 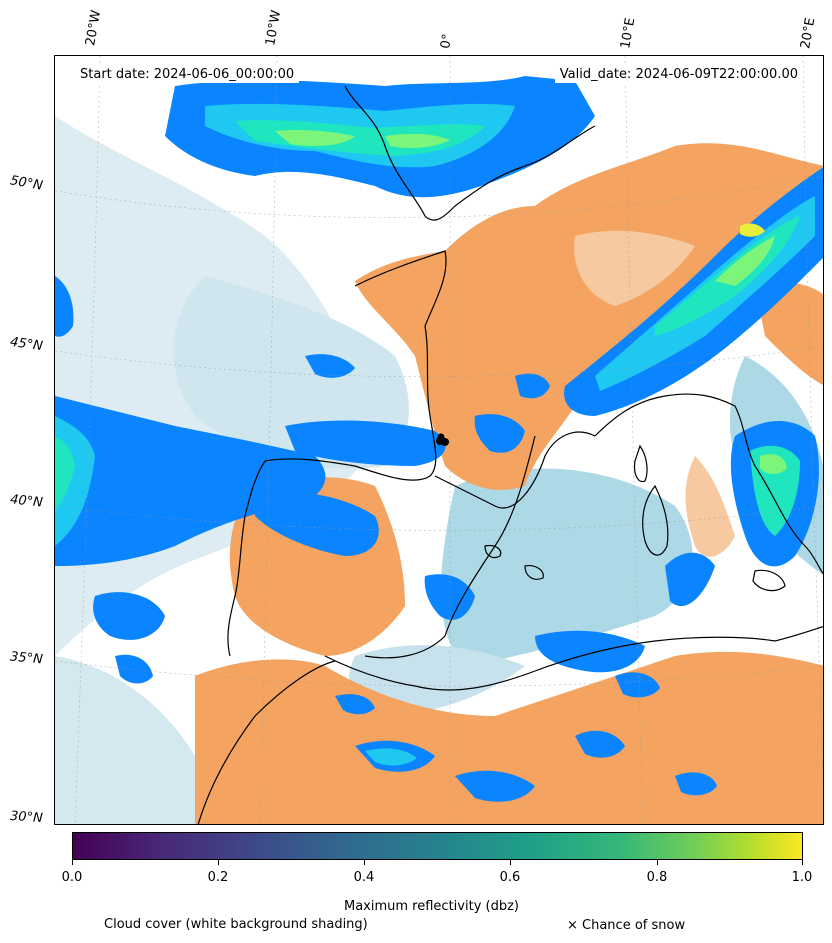 I want to click on cloud-cover-southwest, so click(x=125, y=740).